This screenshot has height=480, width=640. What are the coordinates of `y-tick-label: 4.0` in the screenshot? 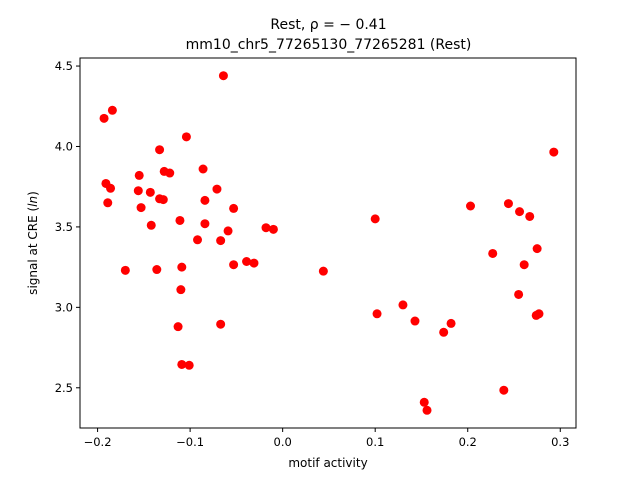 It's located at (64, 146).